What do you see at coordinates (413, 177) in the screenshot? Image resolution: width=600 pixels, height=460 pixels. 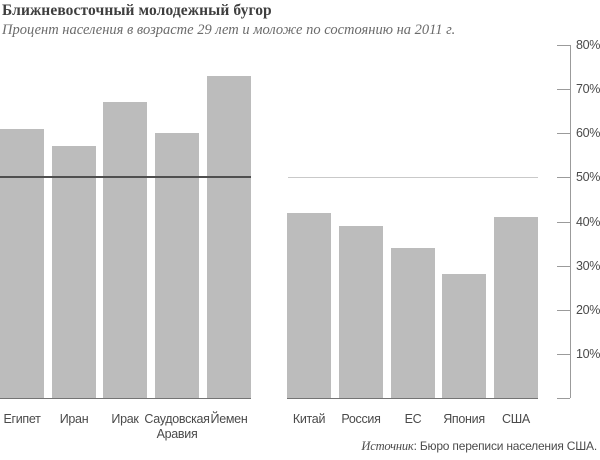 I see `reference-line-50pct-right` at bounding box center [413, 177].